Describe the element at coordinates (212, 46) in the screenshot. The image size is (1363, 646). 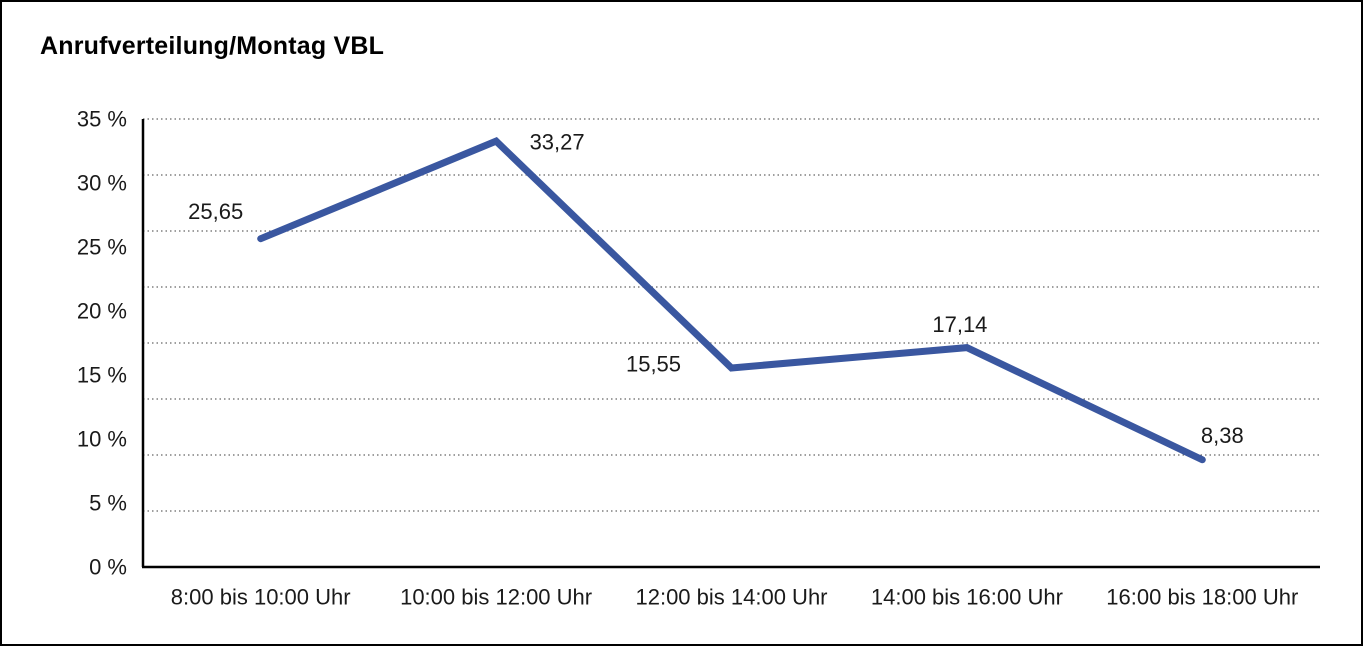
I see `chart-title: Anrufverteilung/Montag VBL` at that location.